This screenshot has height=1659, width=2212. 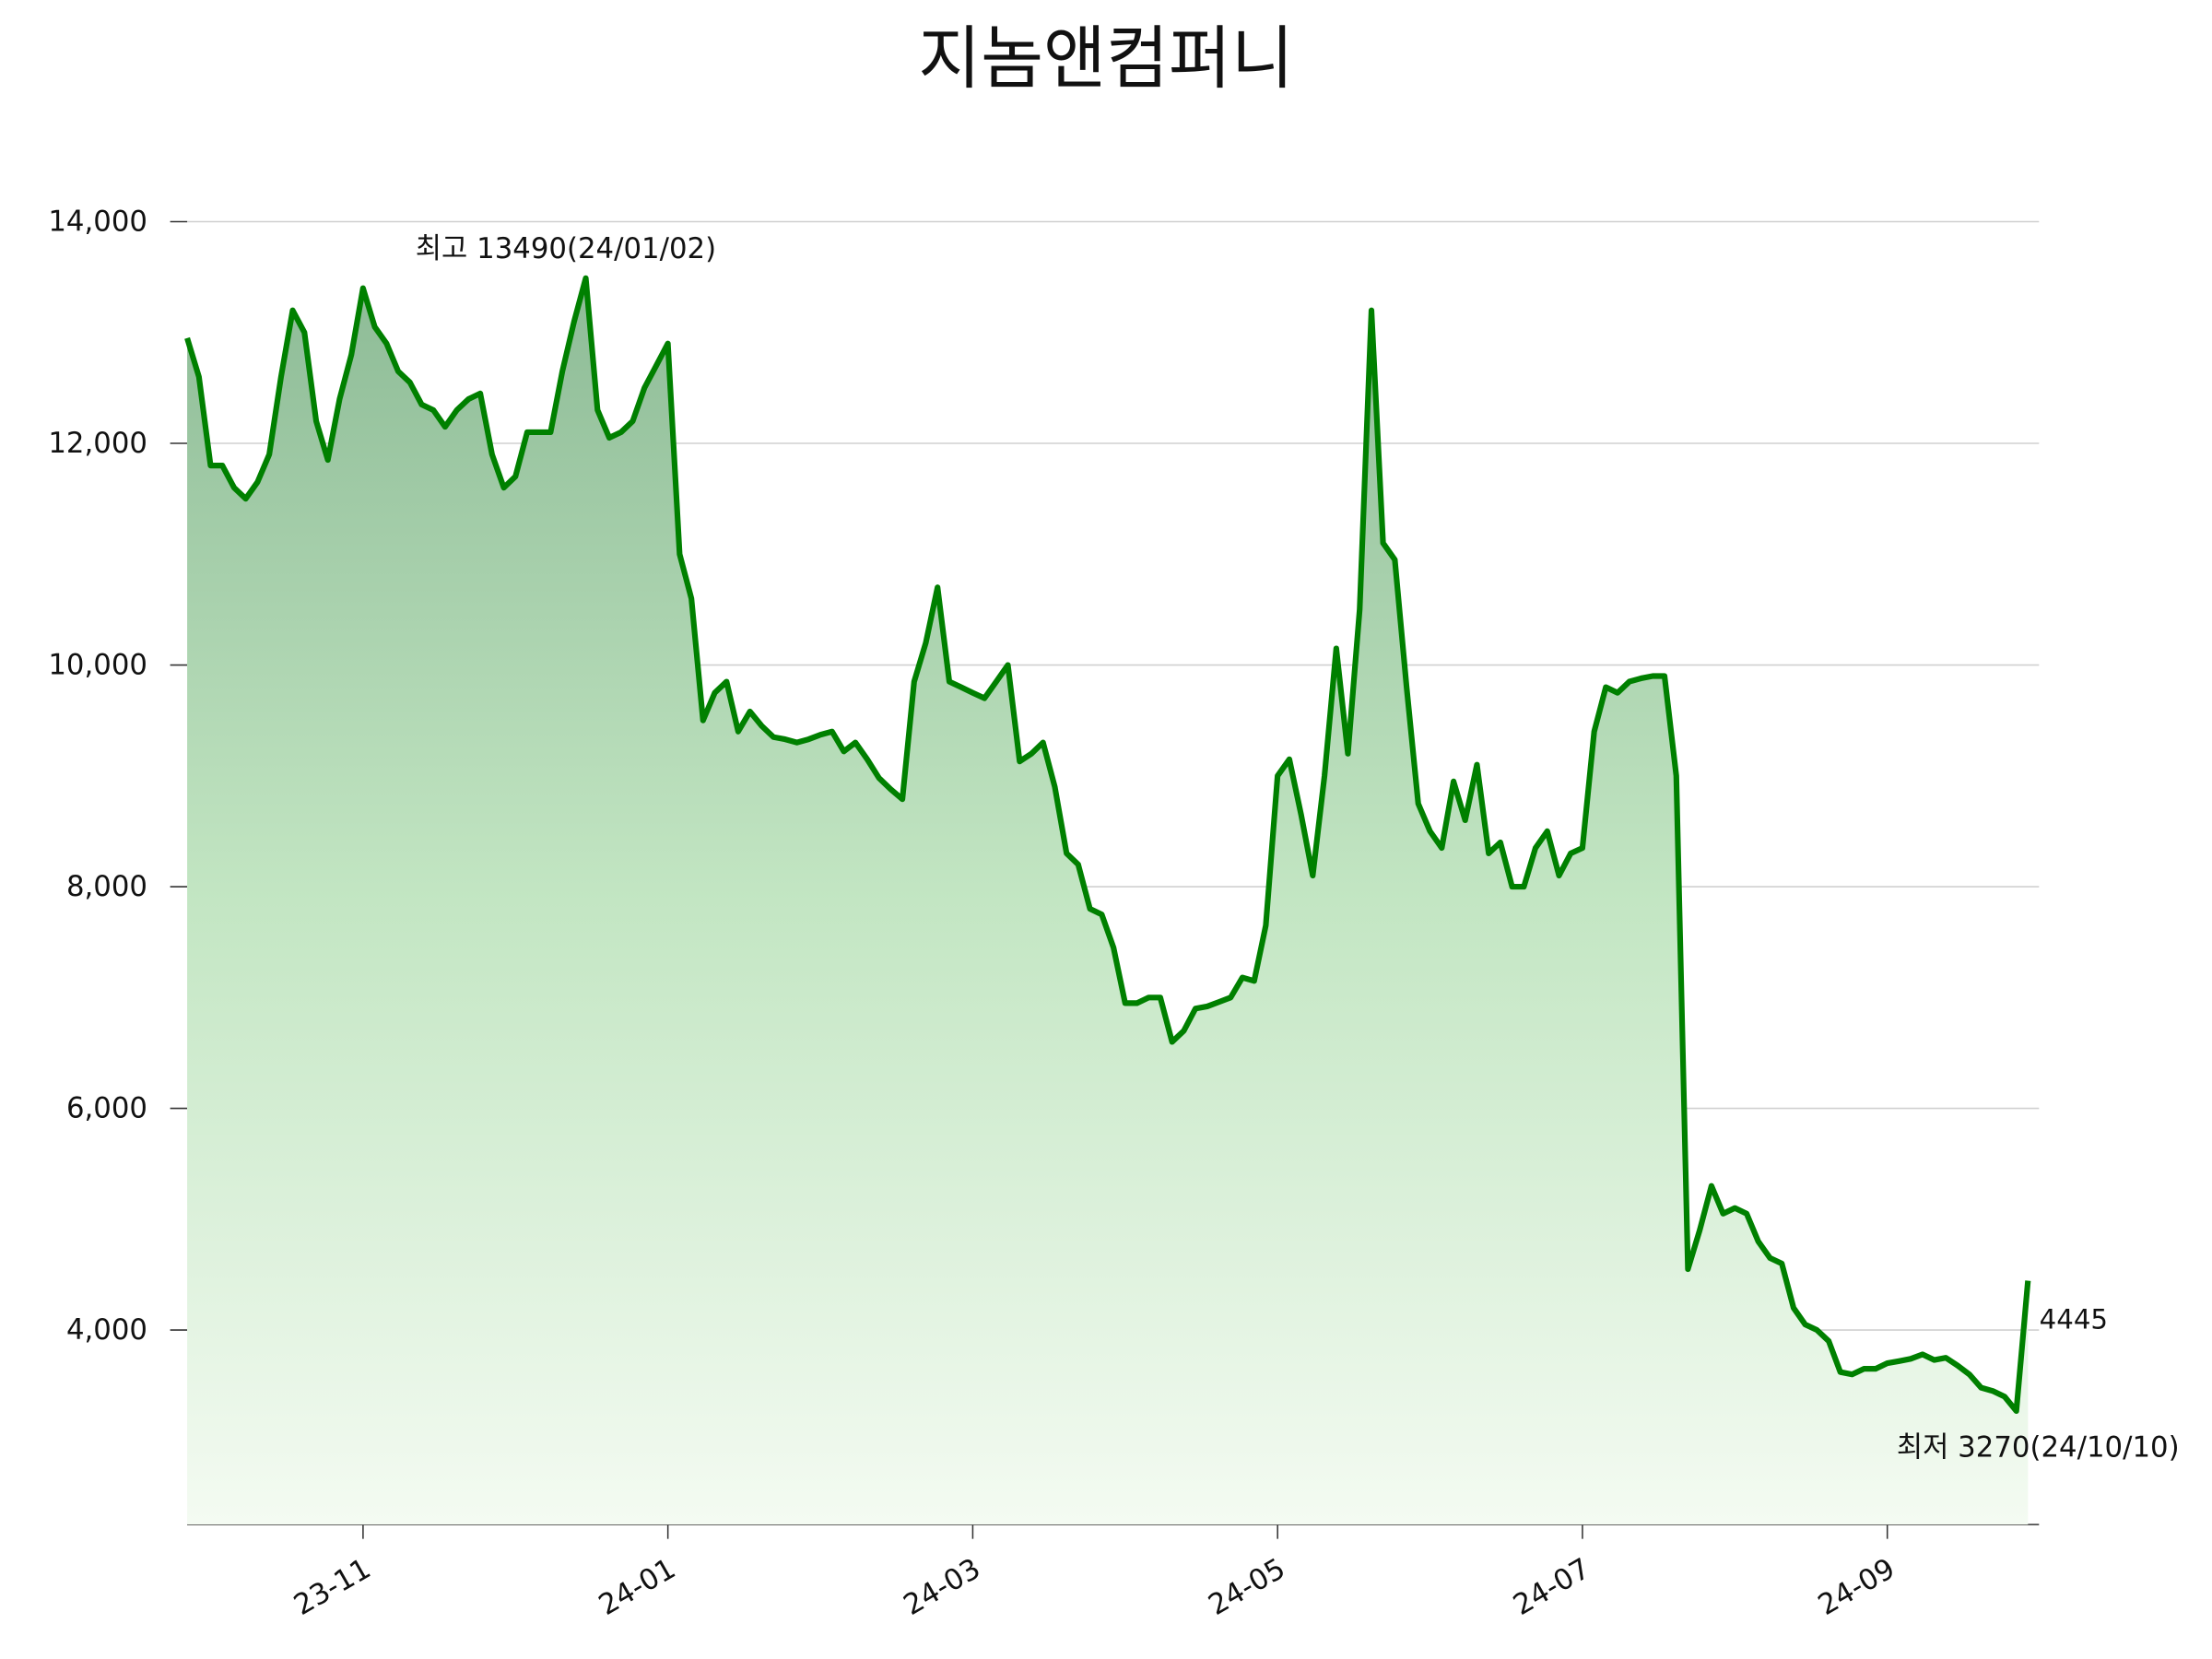 I want to click on x-tick-label: 24-07, so click(x=1551, y=1587).